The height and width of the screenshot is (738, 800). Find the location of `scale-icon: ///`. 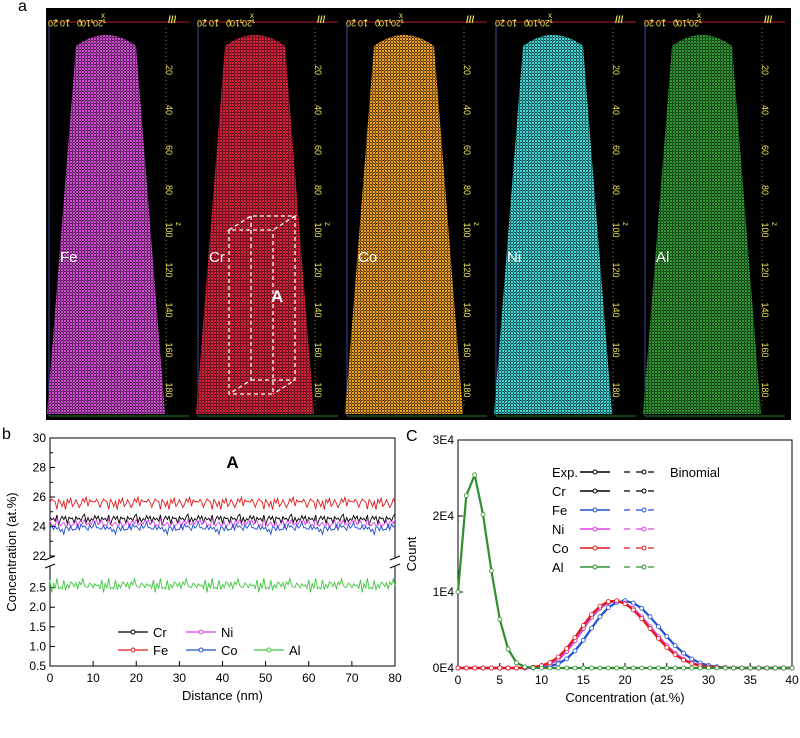

scale-icon: /// is located at coordinates (321, 20).